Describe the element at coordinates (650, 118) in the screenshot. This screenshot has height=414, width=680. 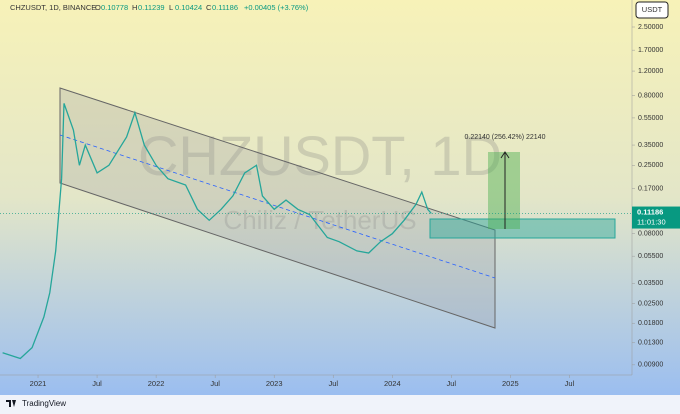
I see `y-tick-label: 0.55000` at that location.